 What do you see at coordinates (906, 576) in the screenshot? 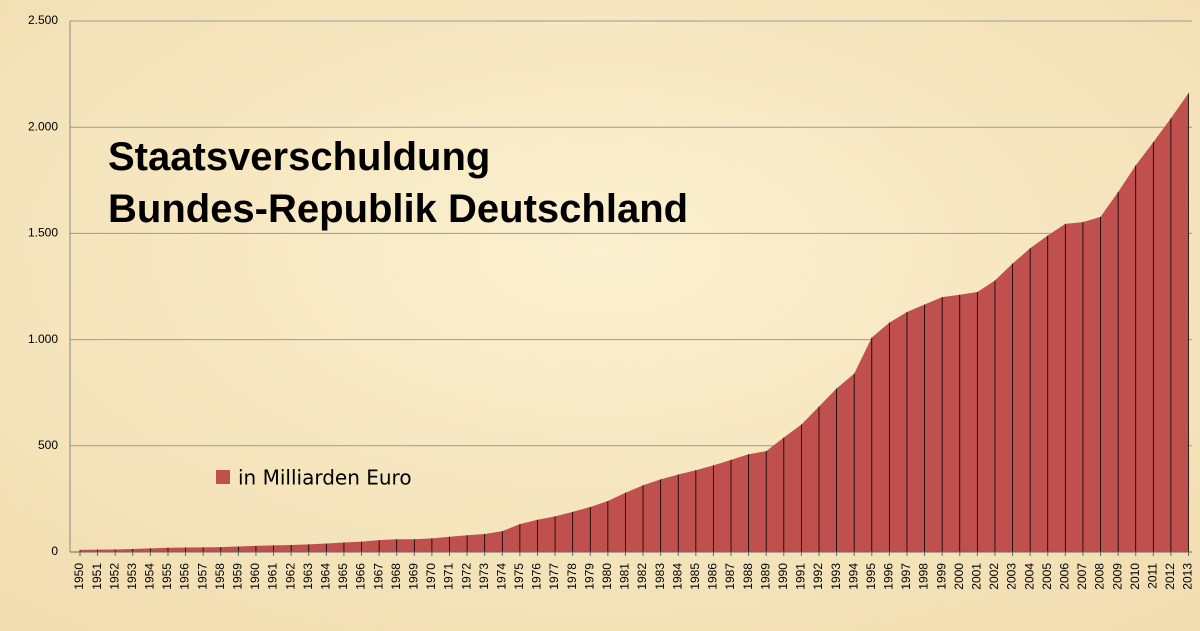
I see `x-tick-label: 1997` at bounding box center [906, 576].